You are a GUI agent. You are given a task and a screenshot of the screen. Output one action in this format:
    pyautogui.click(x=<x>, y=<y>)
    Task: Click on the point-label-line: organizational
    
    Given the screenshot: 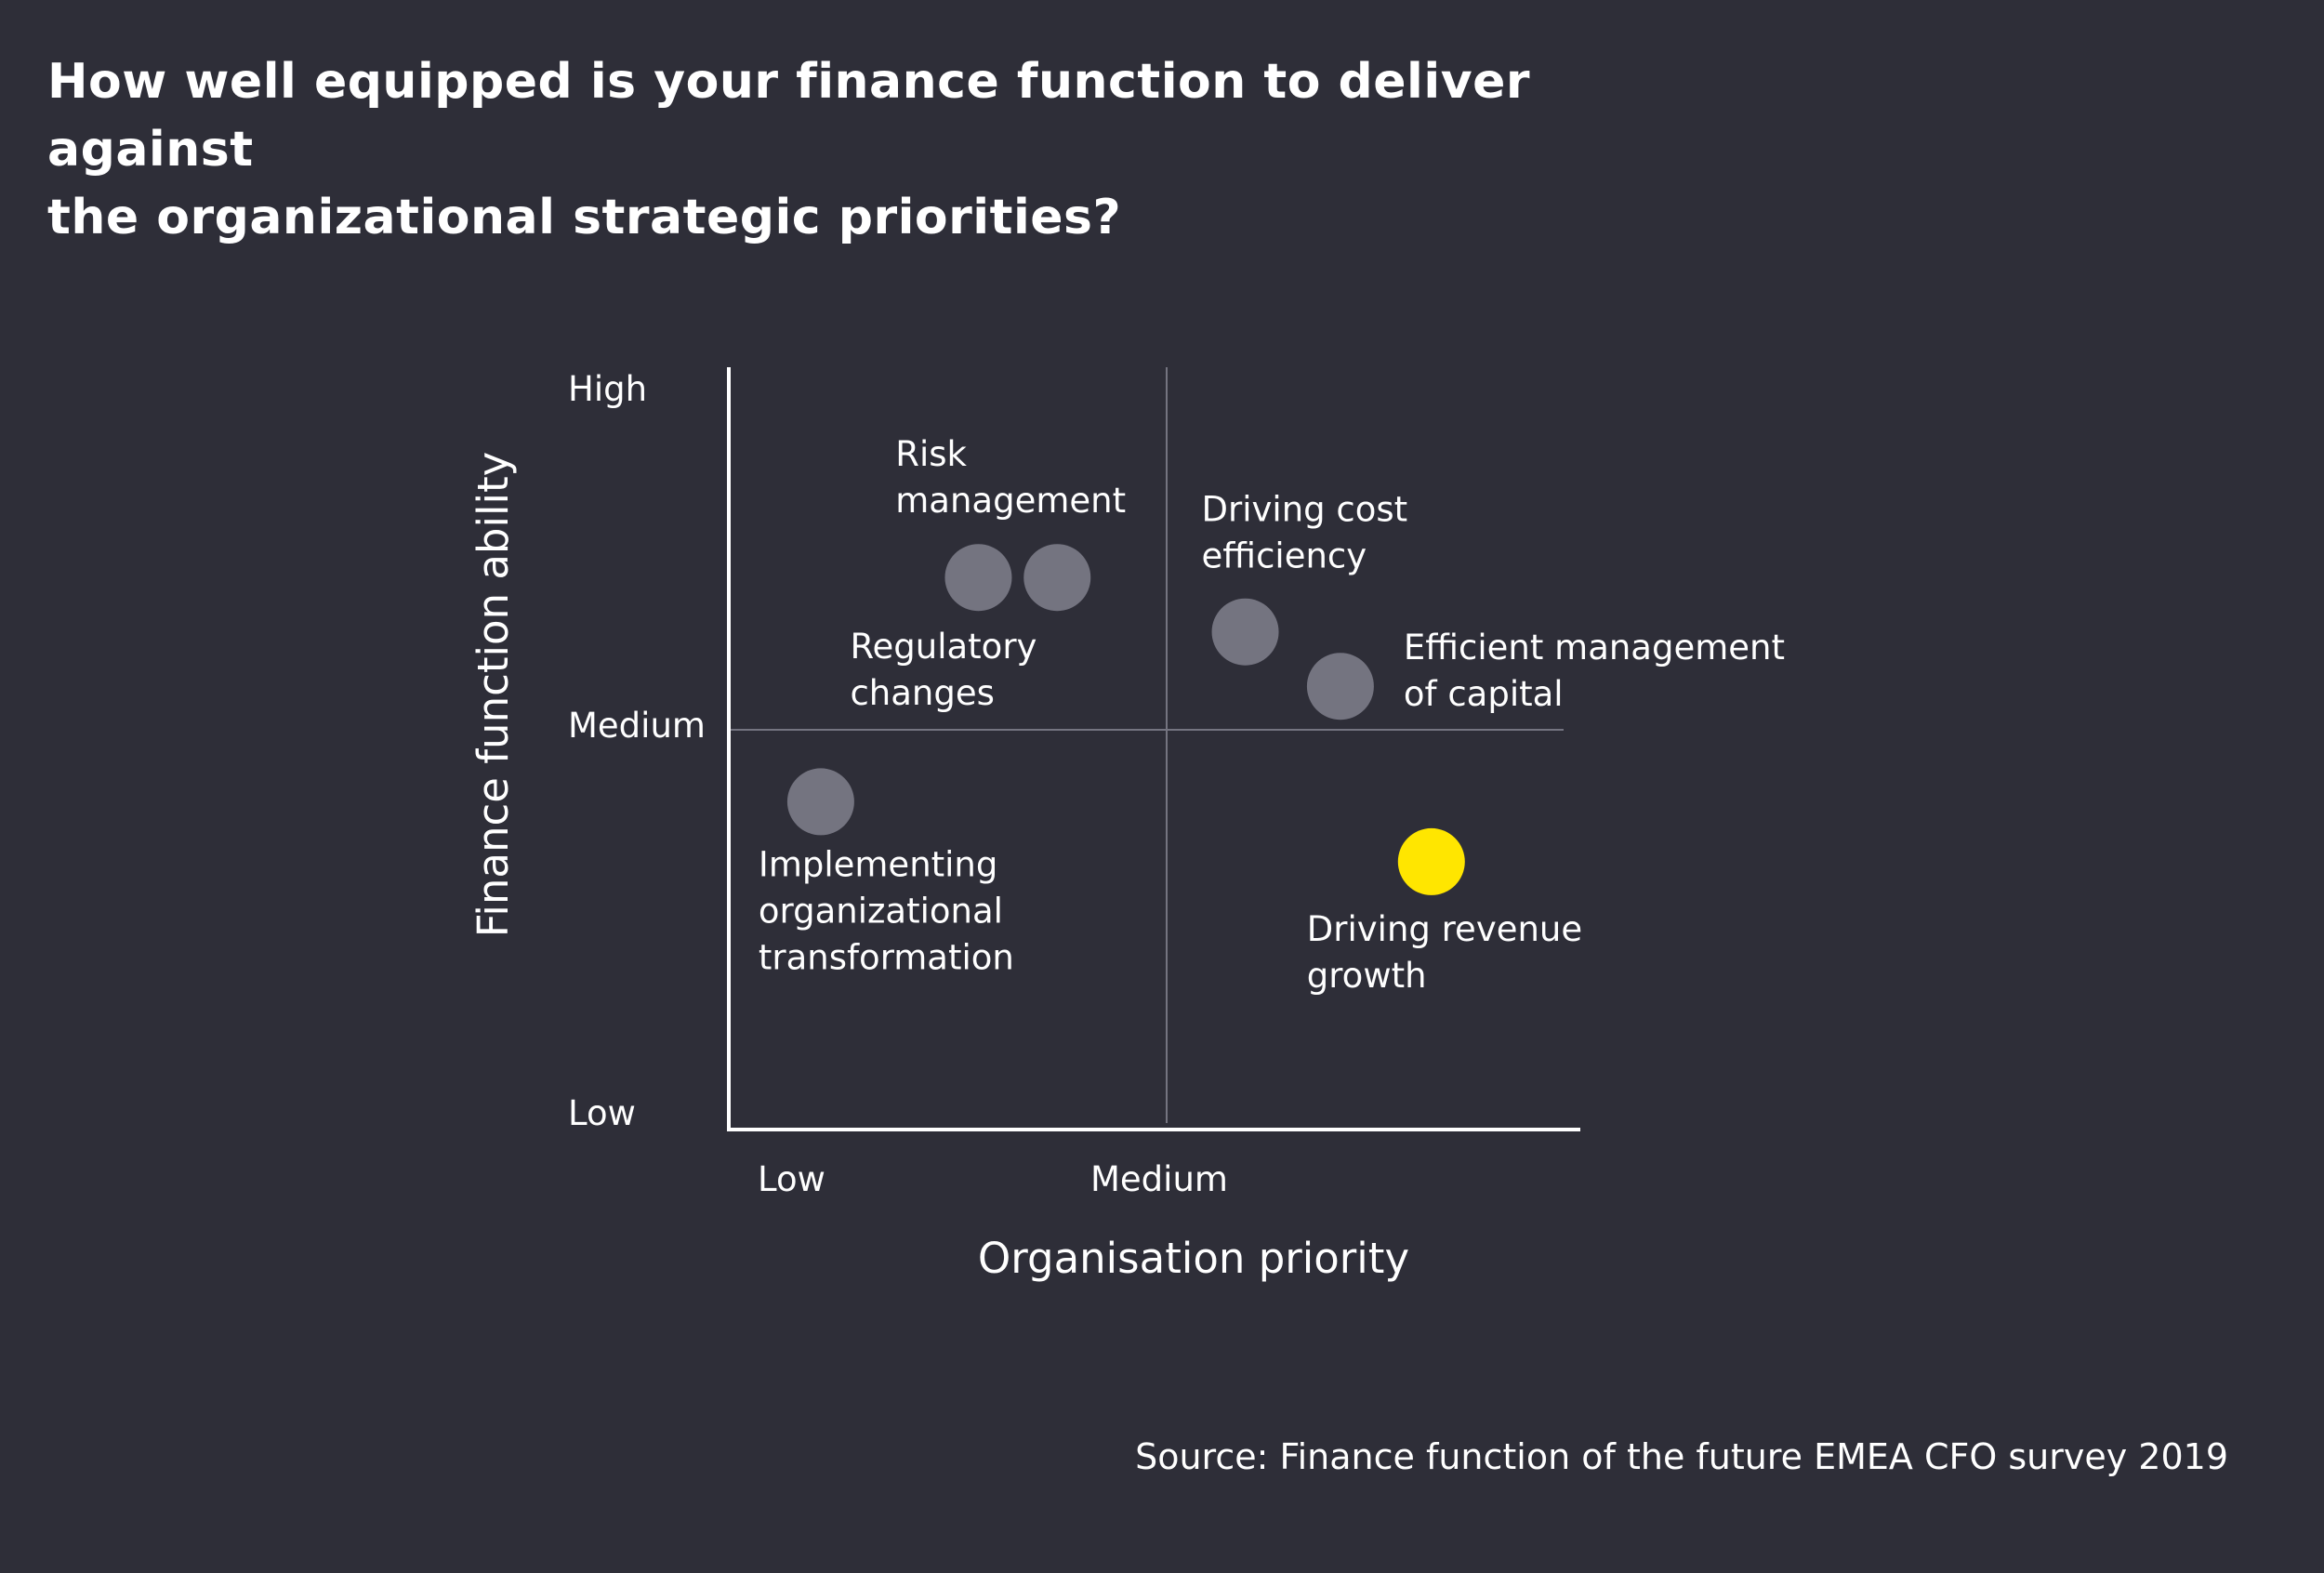 What is the action you would take?
    pyautogui.click(x=881, y=911)
    